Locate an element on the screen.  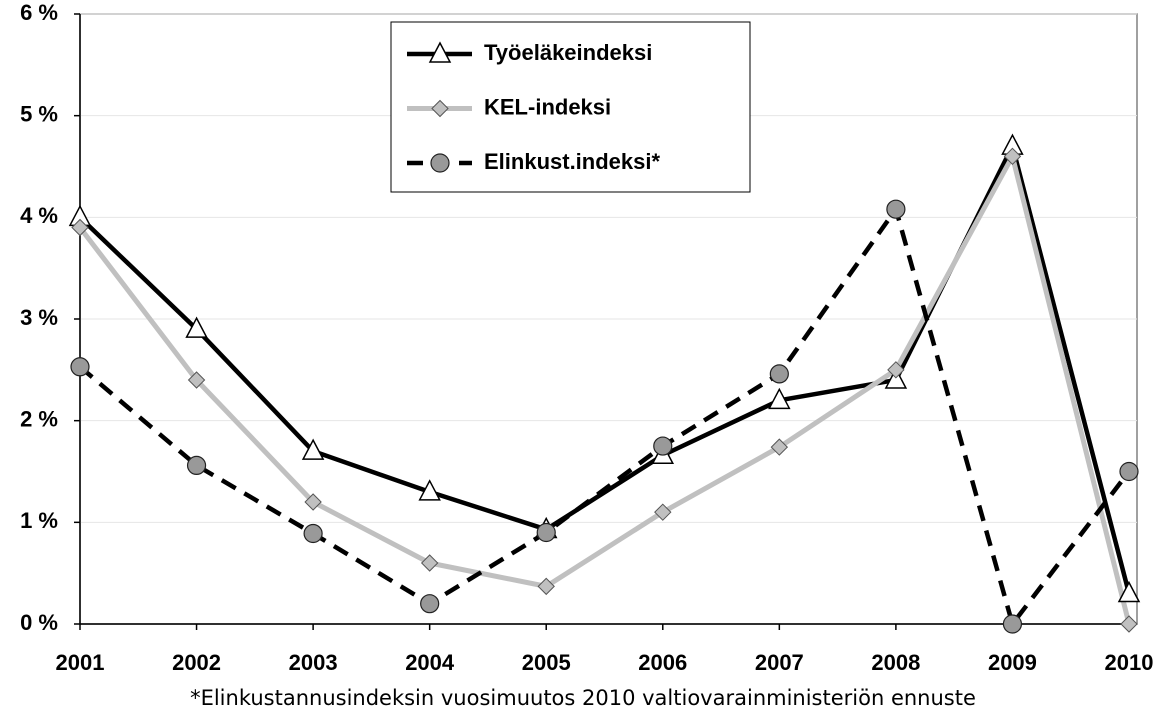
y-tick-label: 3 % is located at coordinates (39, 317).